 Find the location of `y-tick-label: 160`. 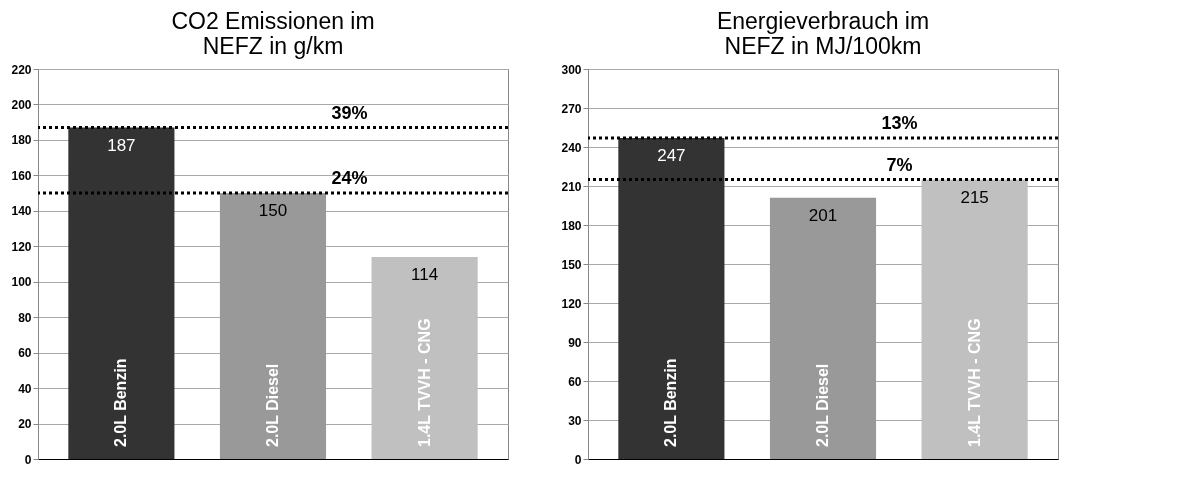

y-tick-label: 160 is located at coordinates (21, 175).